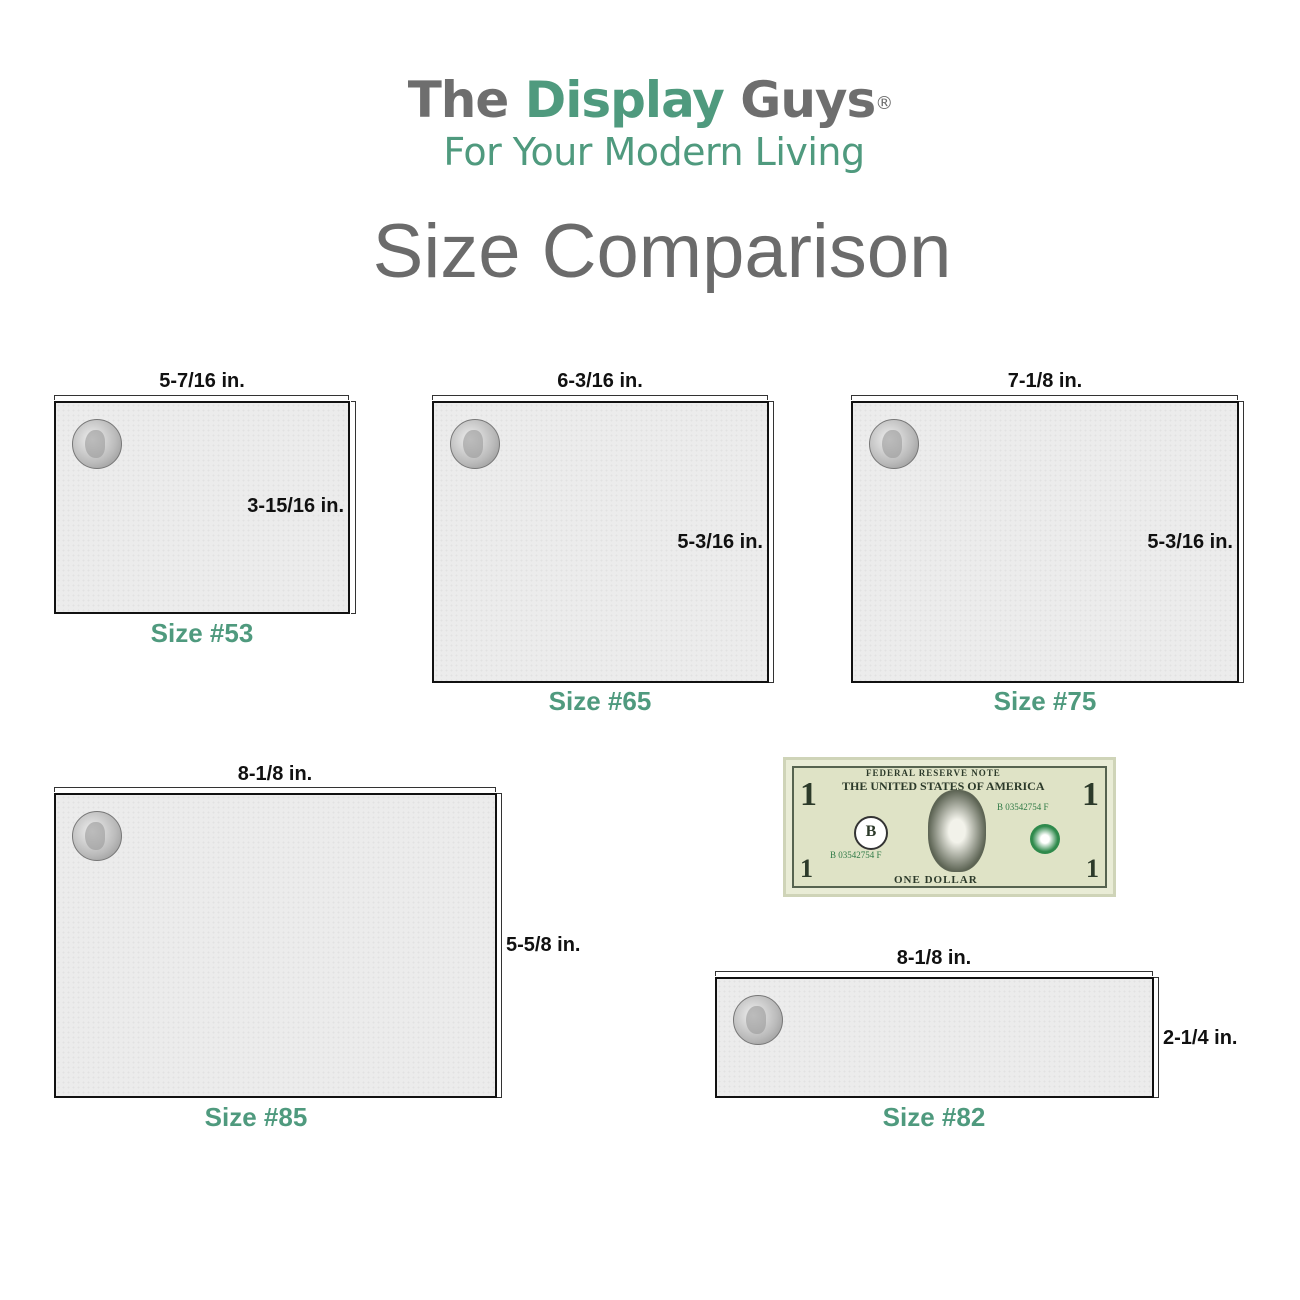  What do you see at coordinates (624, 100) in the screenshot?
I see `brand-word-display: Display` at bounding box center [624, 100].